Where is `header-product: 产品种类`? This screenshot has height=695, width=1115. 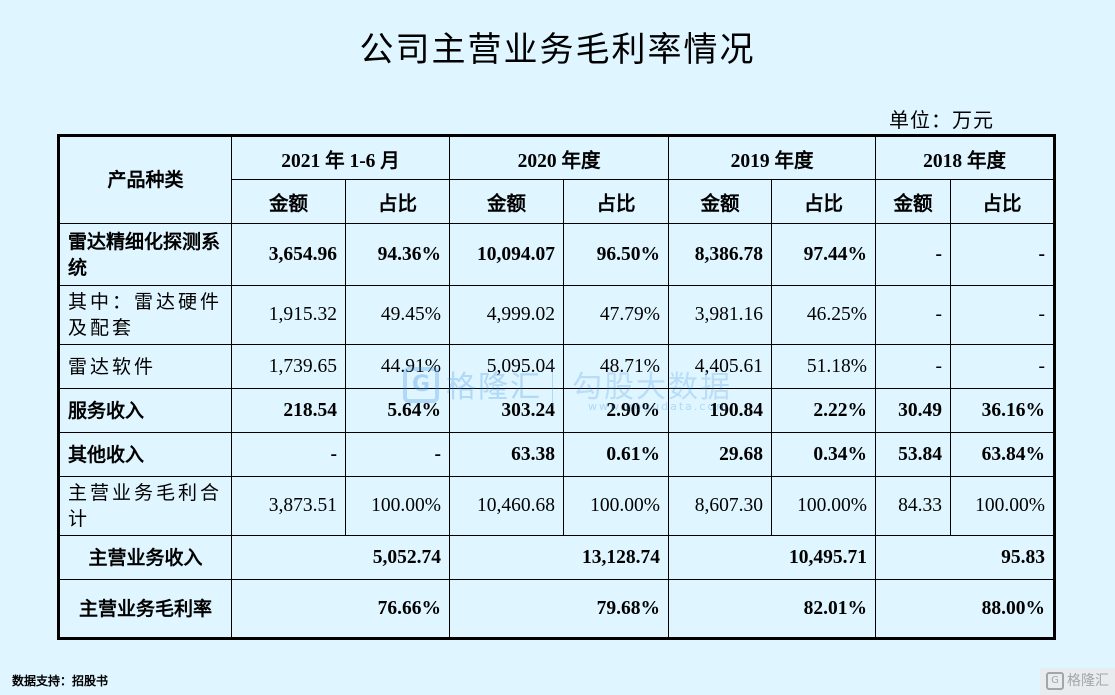 header-product: 产品种类 is located at coordinates (145, 179).